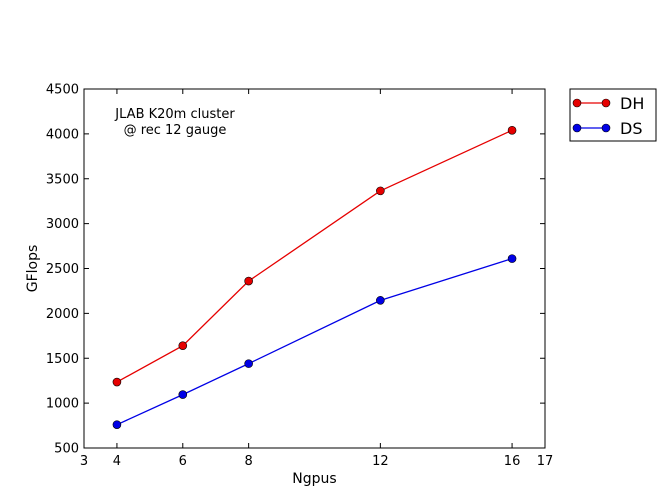 This screenshot has height=502, width=664. Describe the element at coordinates (606, 128) in the screenshot. I see `legend-marker-ds-right` at that location.